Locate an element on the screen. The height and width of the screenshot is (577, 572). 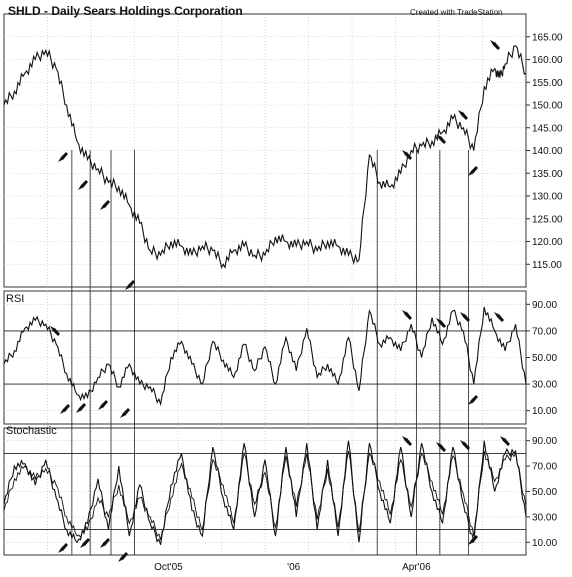
x-axis-label: Oct'05 is located at coordinates (168, 567).